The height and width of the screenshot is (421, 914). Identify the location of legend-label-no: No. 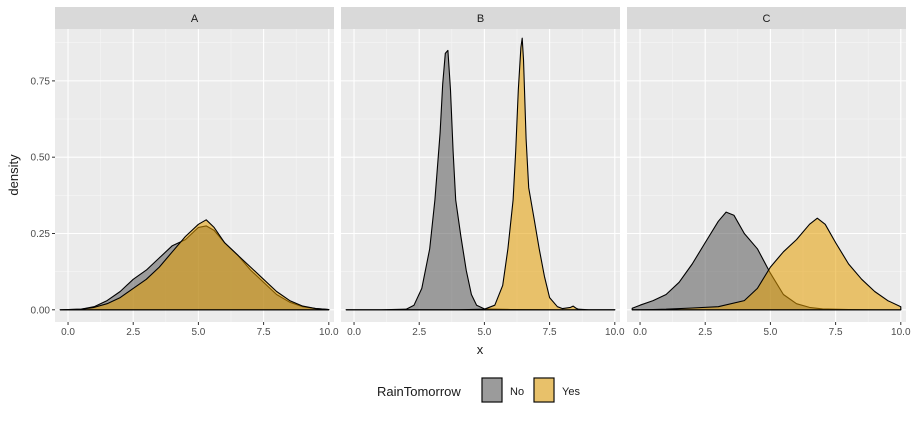
(517, 392).